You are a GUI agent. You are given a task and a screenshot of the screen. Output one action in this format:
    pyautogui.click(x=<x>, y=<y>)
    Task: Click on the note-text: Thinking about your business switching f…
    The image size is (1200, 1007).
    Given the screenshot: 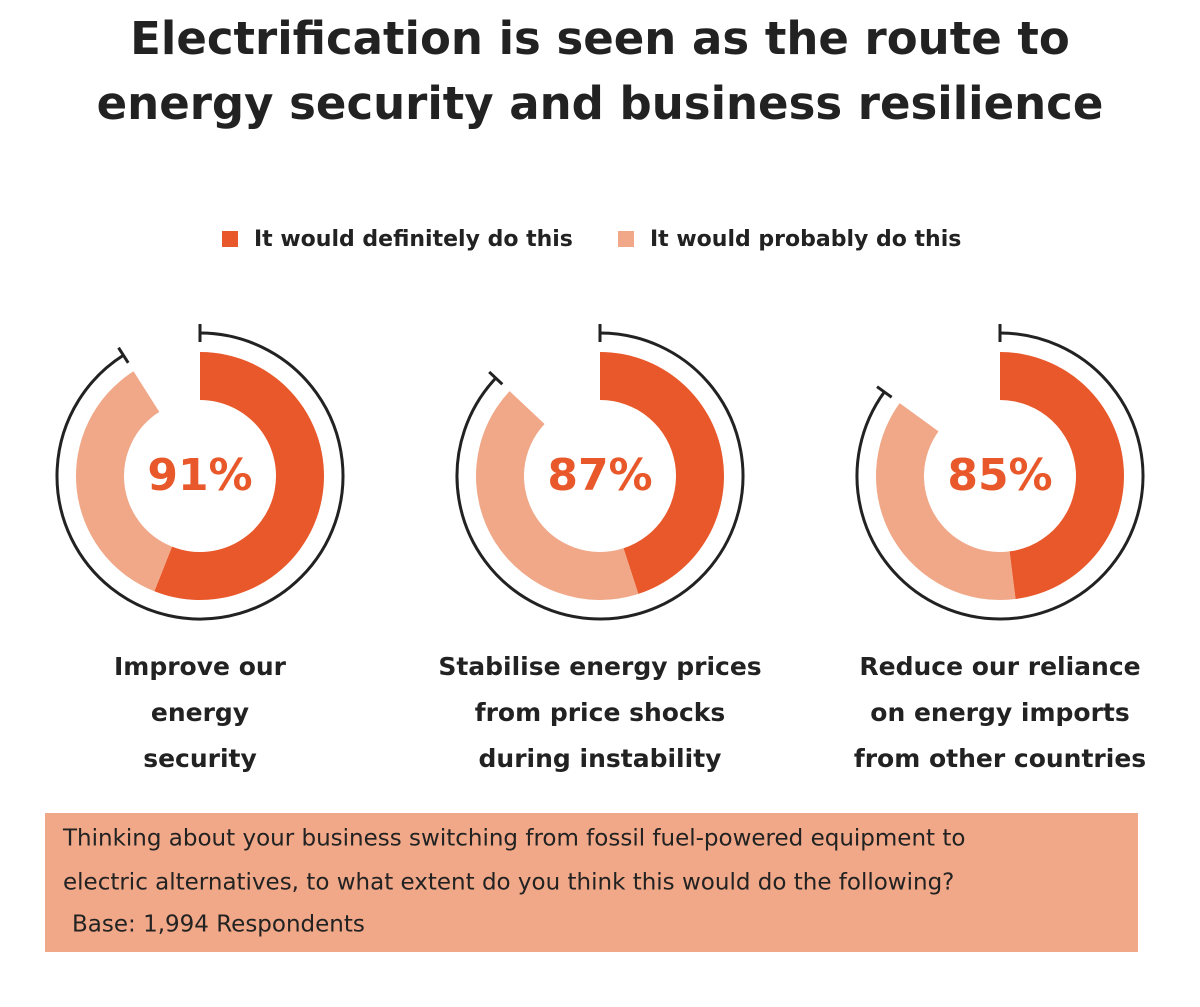 What is the action you would take?
    pyautogui.click(x=513, y=839)
    